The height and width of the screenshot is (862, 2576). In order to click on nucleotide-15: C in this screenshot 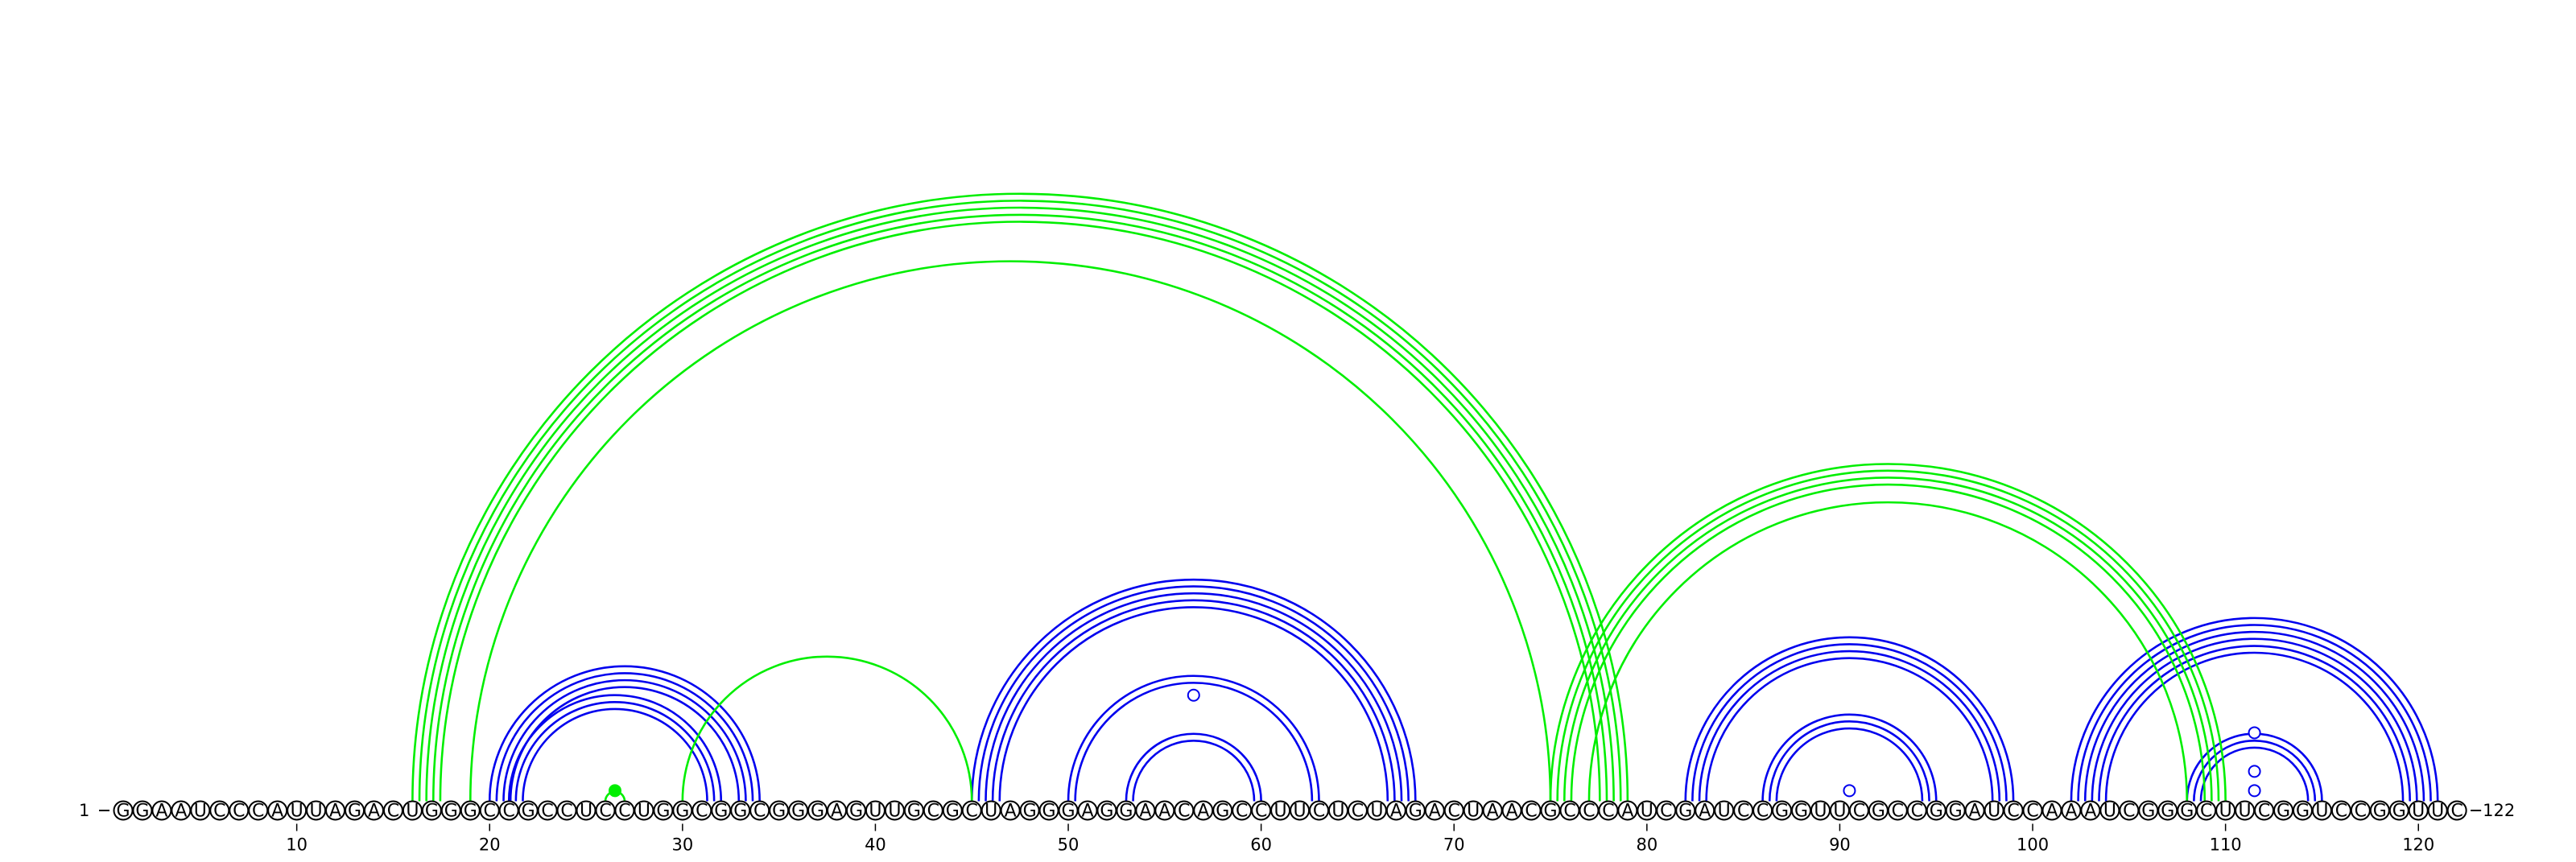, I will do `click(392, 811)`.